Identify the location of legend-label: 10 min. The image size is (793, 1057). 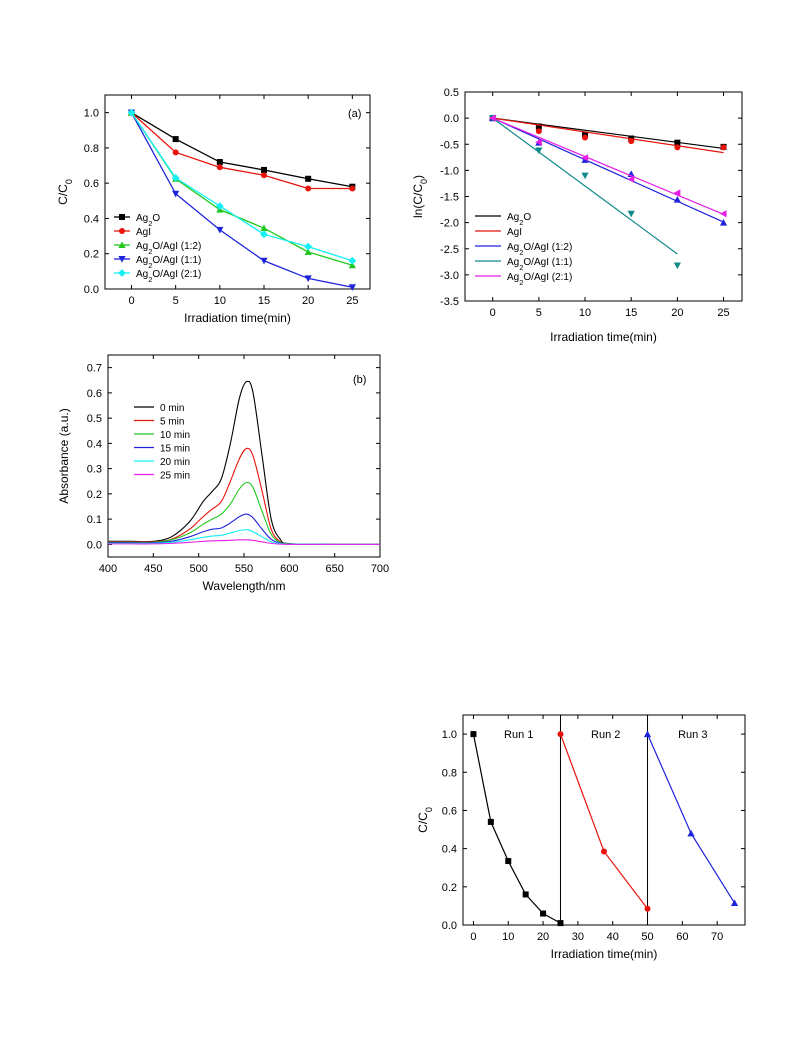
(175, 435).